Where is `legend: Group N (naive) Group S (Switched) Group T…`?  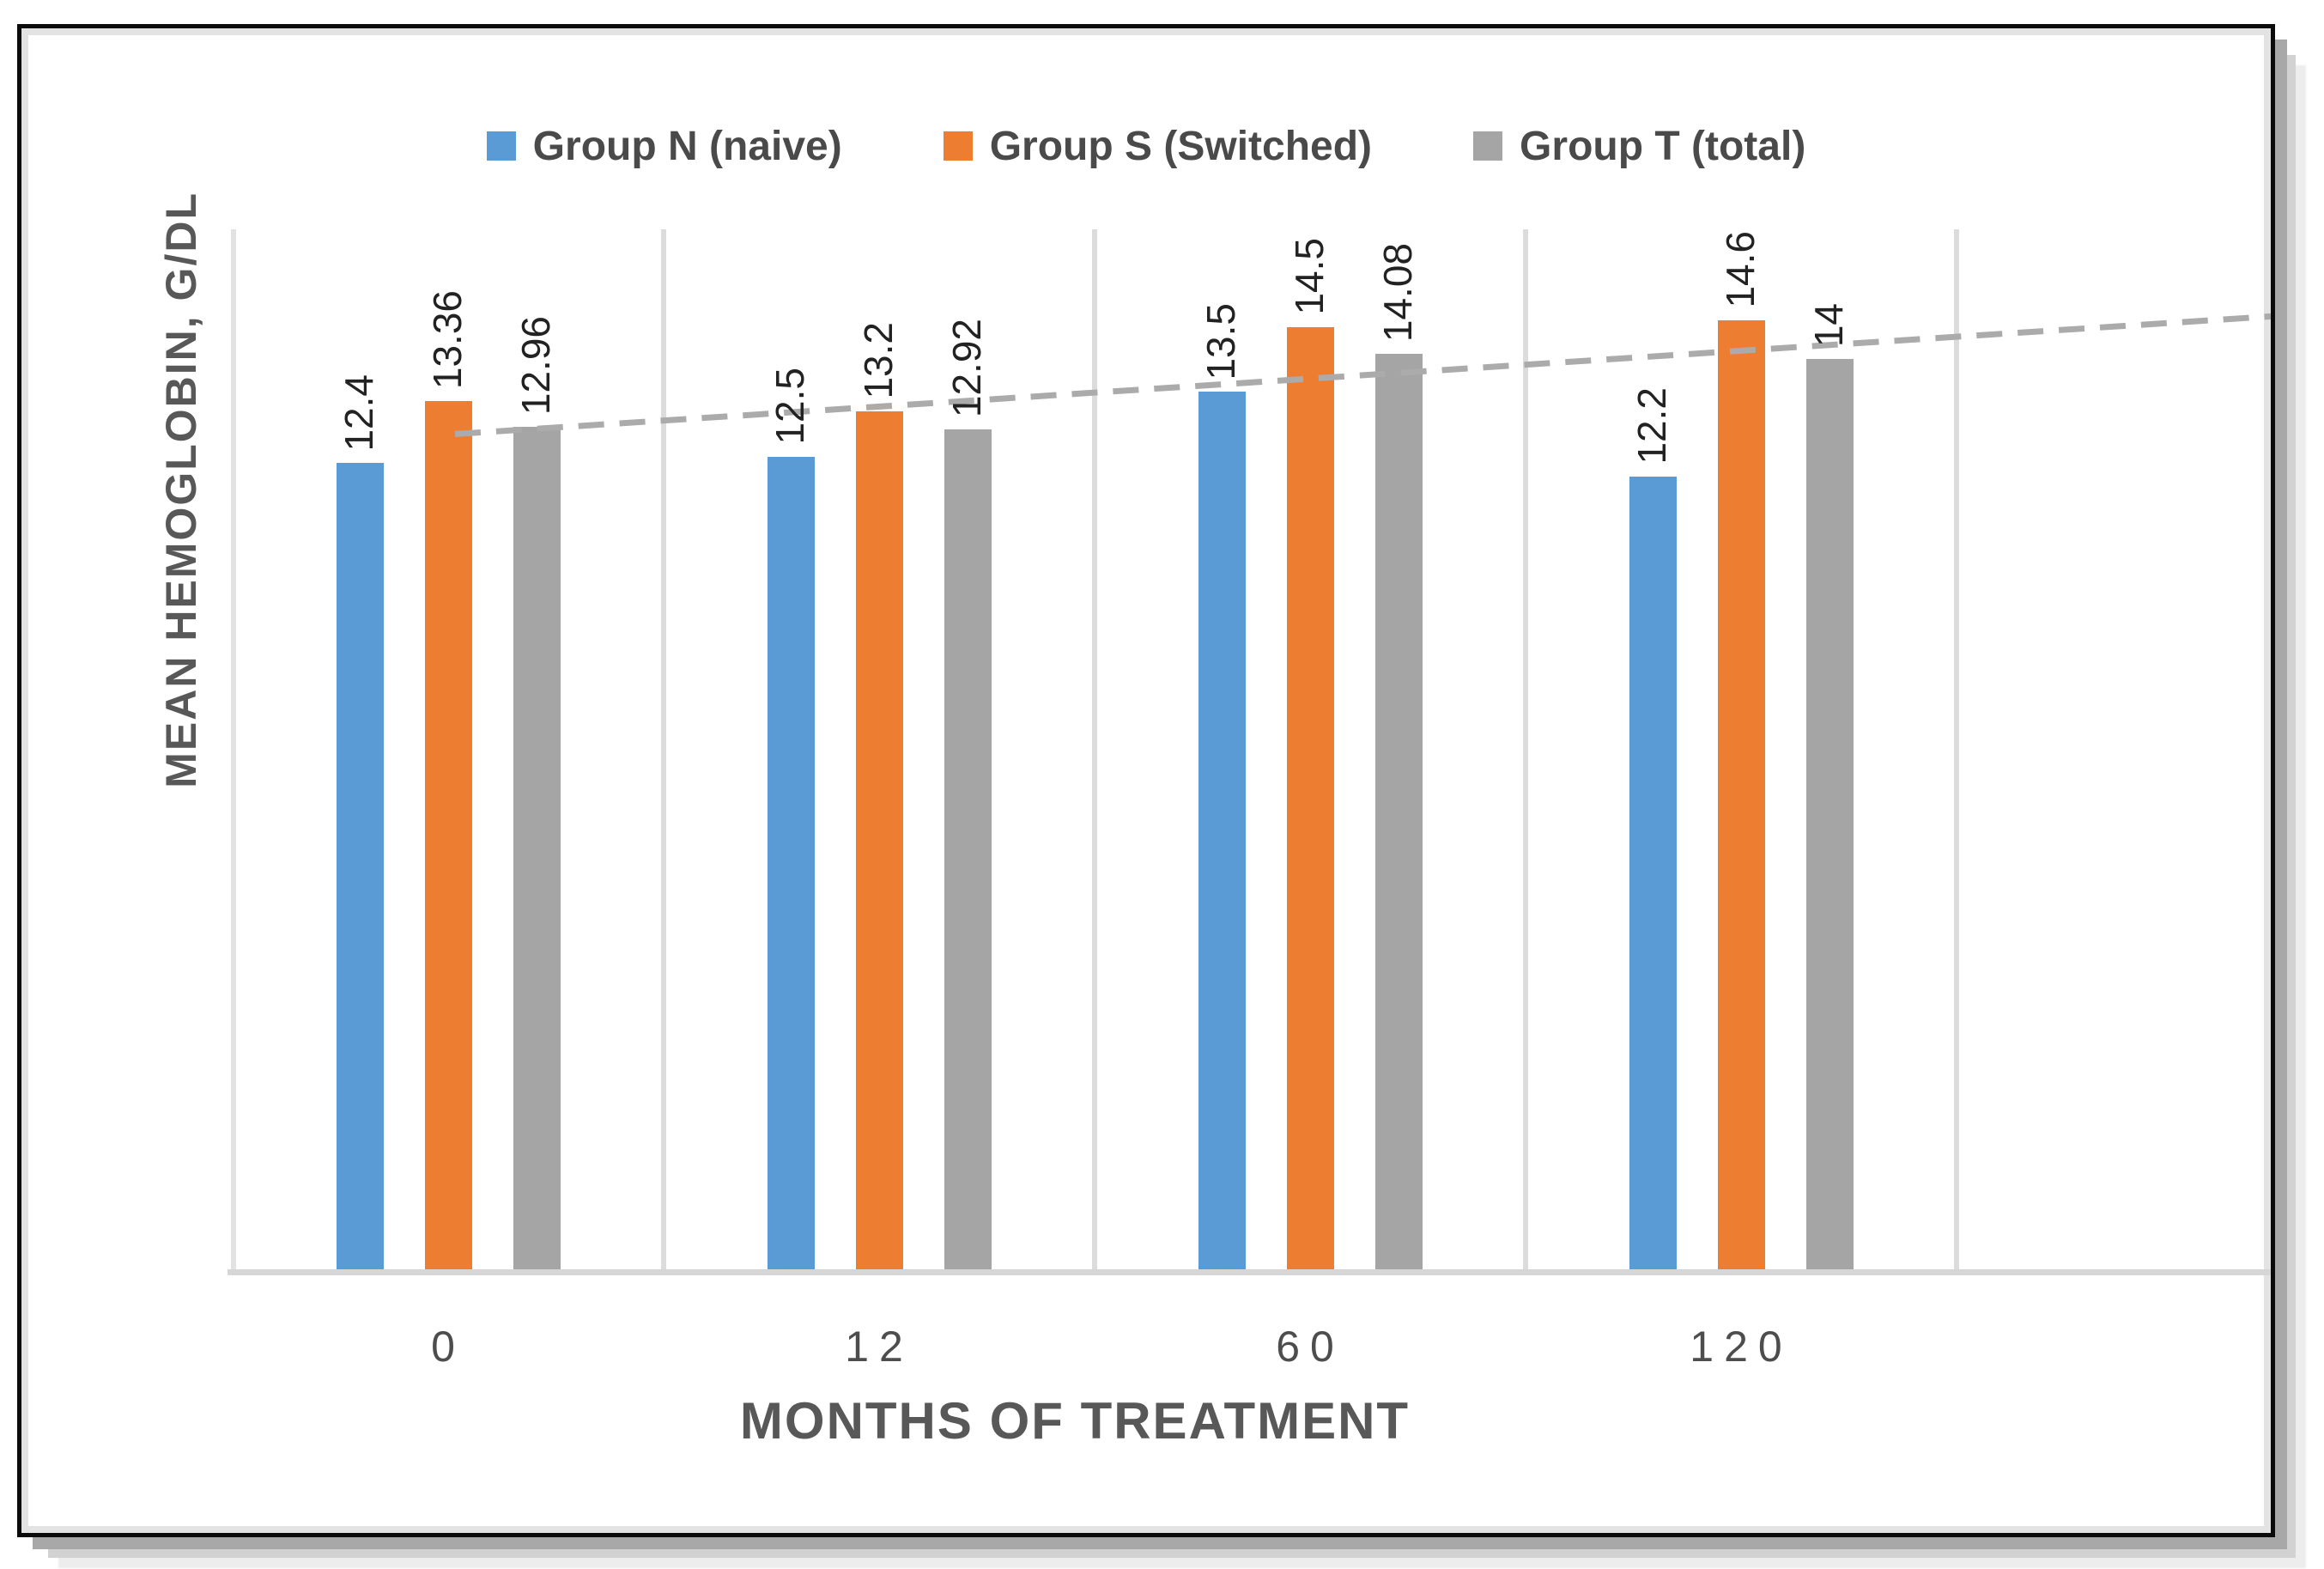
legend: Group N (naive) Group S (Switched) Group T… is located at coordinates (1146, 146).